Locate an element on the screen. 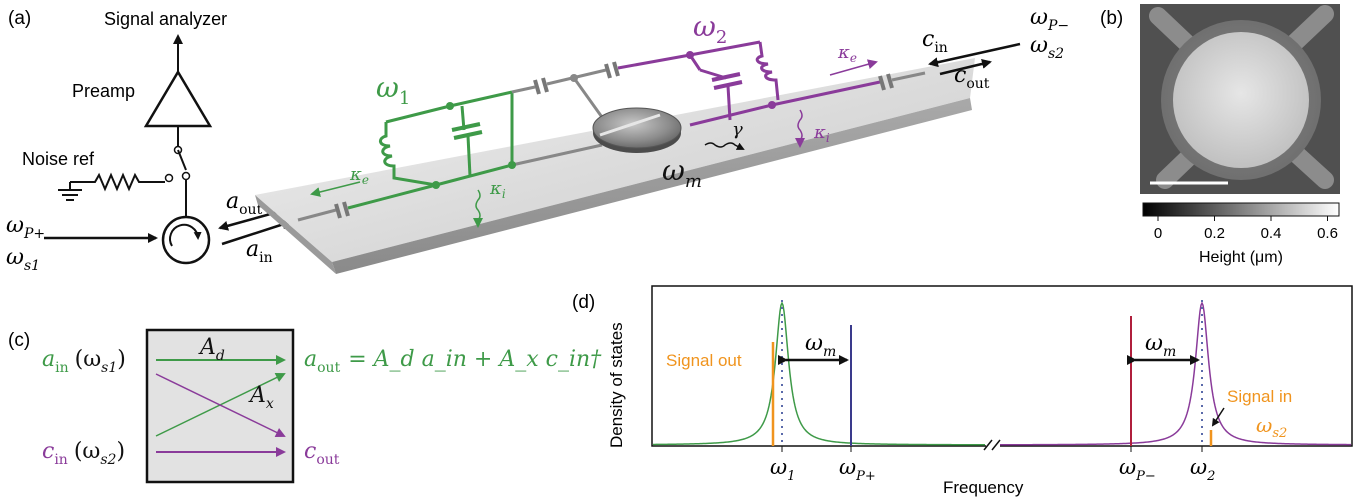 The height and width of the screenshot is (499, 1364). signal-analyzer-label: Signal analyzer is located at coordinates (165, 19).